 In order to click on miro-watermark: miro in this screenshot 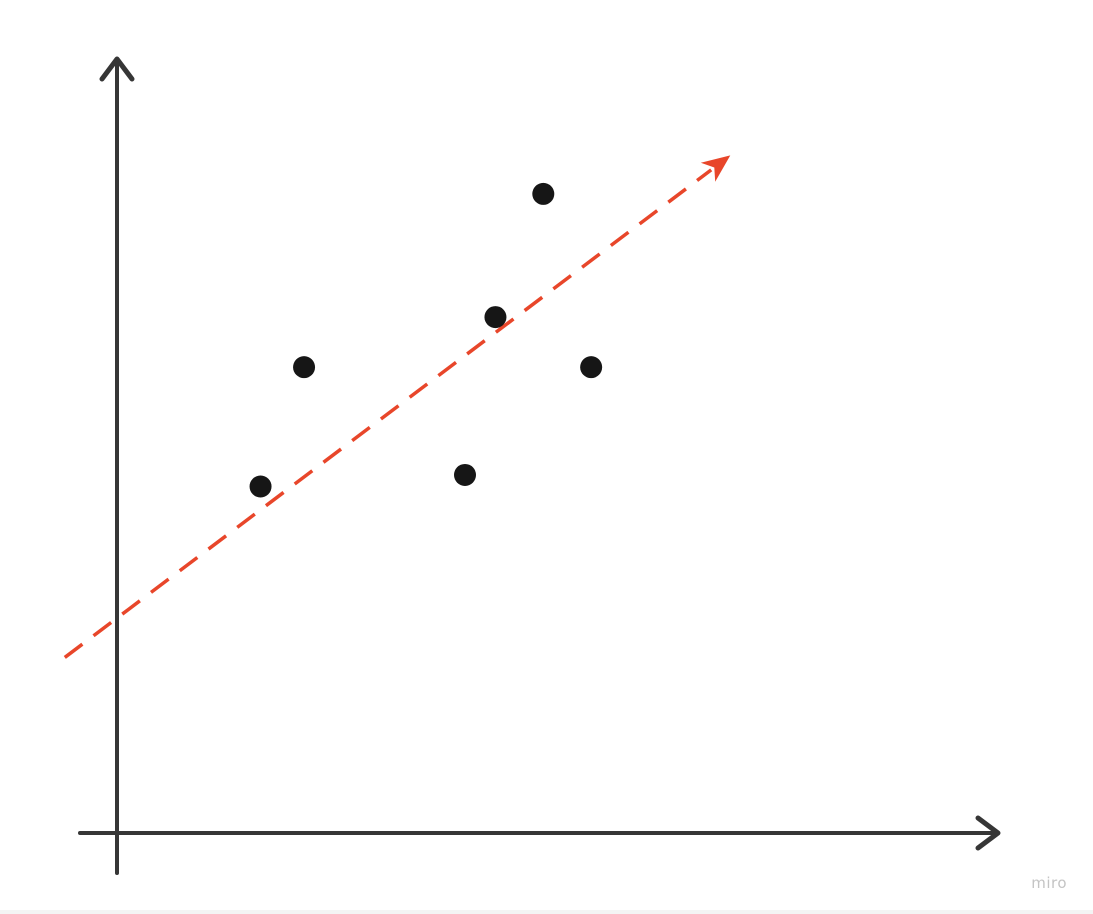, I will do `click(1049, 883)`.